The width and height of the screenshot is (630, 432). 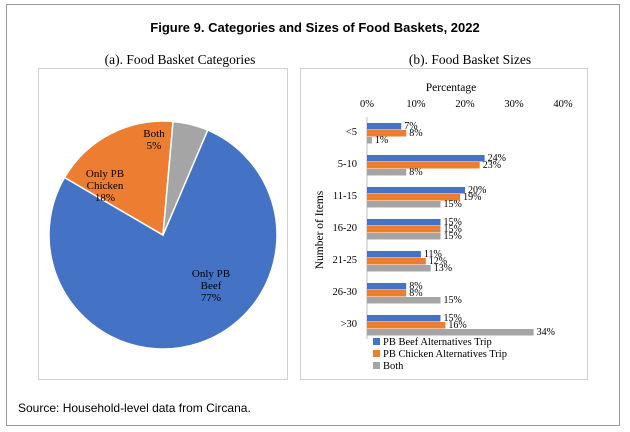 What do you see at coordinates (105, 186) in the screenshot?
I see `pie-slice-label: Only PB Chicken 18%` at bounding box center [105, 186].